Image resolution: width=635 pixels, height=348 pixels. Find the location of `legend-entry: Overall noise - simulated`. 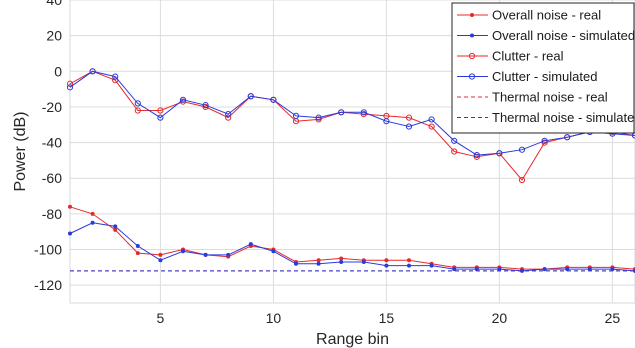

legend-entry: Overall noise - simulated is located at coordinates (546, 35).